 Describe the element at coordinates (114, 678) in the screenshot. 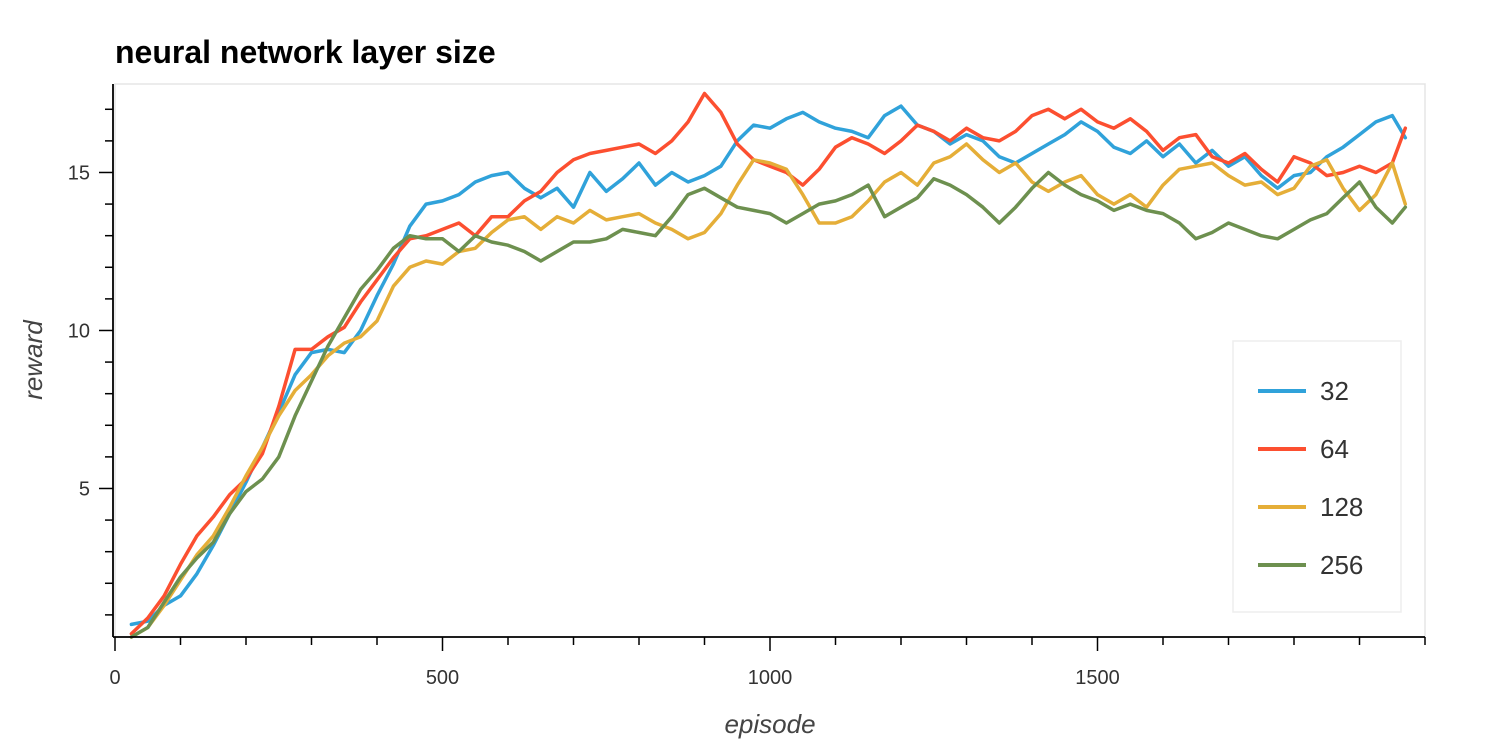

I see `x-tick-label: 0` at that location.